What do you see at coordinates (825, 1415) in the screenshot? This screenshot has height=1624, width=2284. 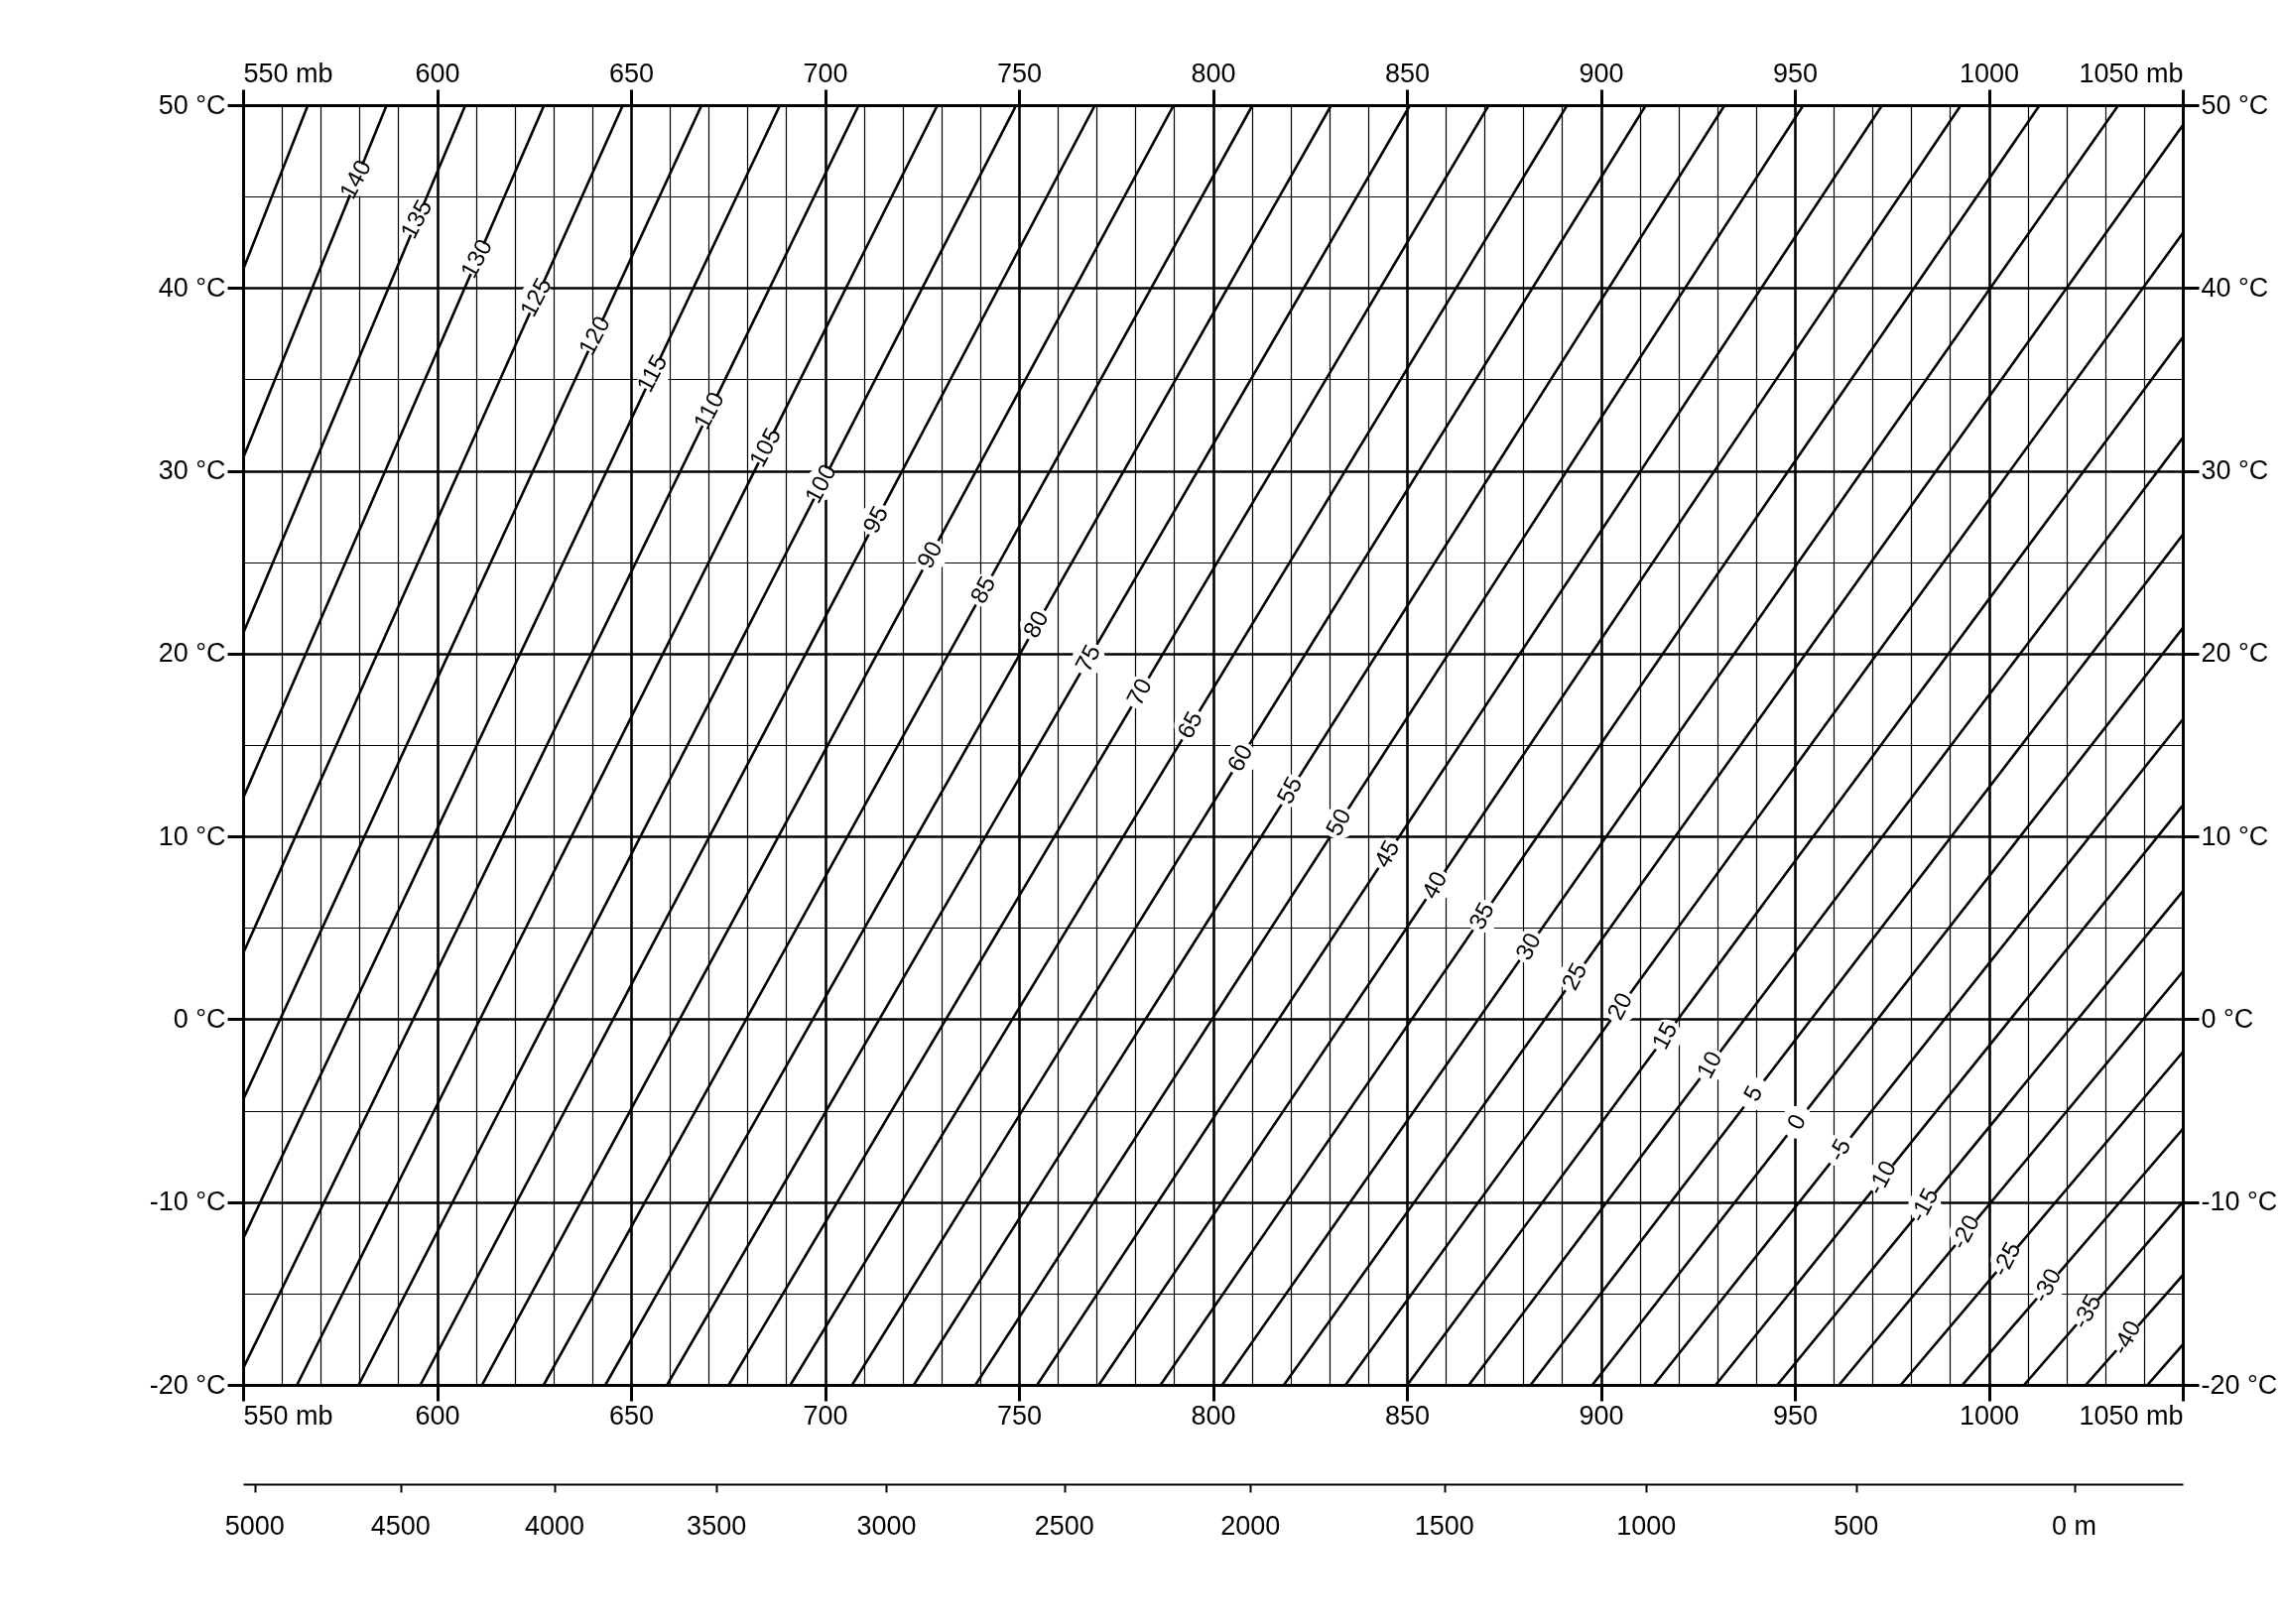 I see `x-tick-label: 700` at bounding box center [825, 1415].